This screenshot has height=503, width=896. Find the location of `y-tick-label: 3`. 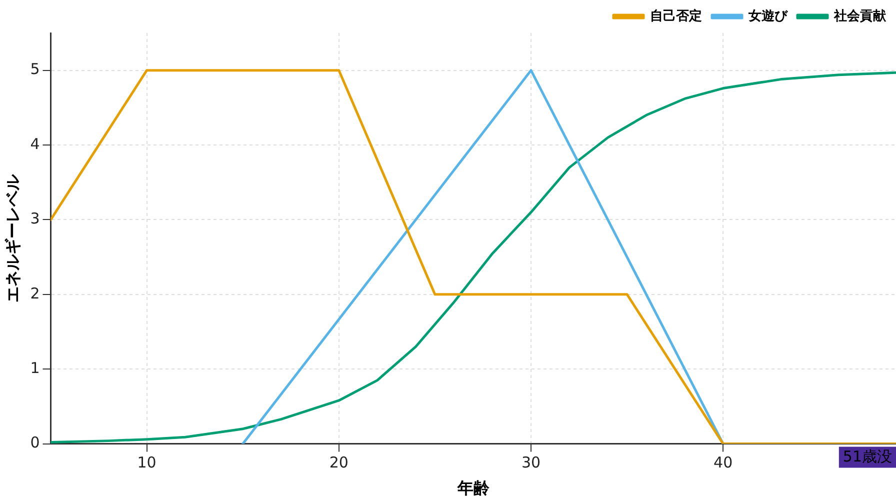

y-tick-label: 3 is located at coordinates (35, 219).